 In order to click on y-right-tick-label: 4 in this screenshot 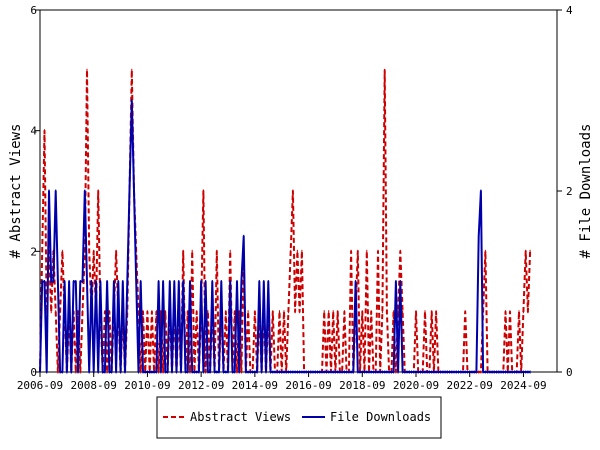, I will do `click(569, 10)`.